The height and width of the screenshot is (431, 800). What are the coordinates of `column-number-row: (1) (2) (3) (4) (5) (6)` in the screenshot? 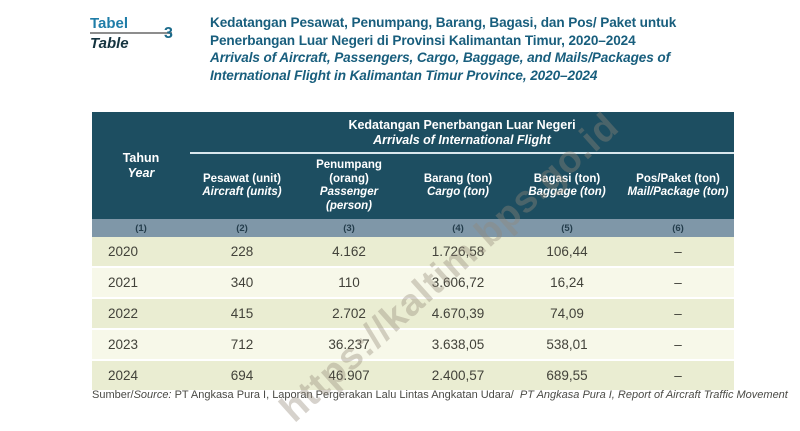 It's located at (413, 228).